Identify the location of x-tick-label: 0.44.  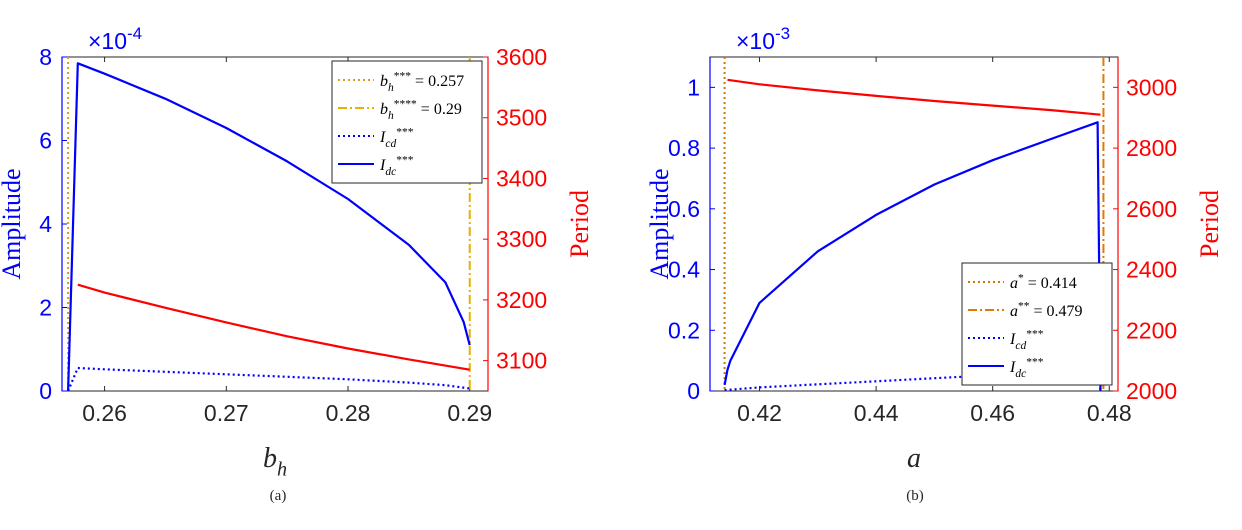
(876, 413).